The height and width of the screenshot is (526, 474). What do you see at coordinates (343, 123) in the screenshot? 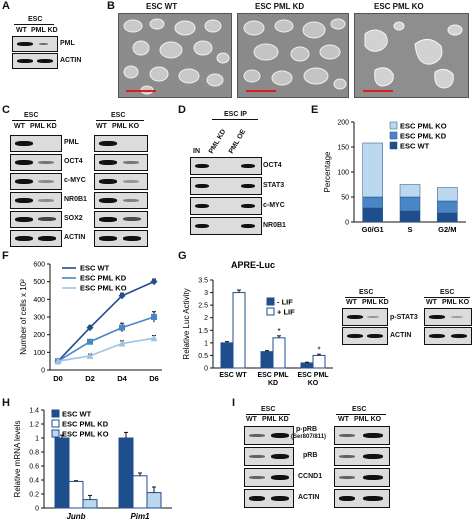
I see `e-y-tick-label: 200` at bounding box center [343, 123].